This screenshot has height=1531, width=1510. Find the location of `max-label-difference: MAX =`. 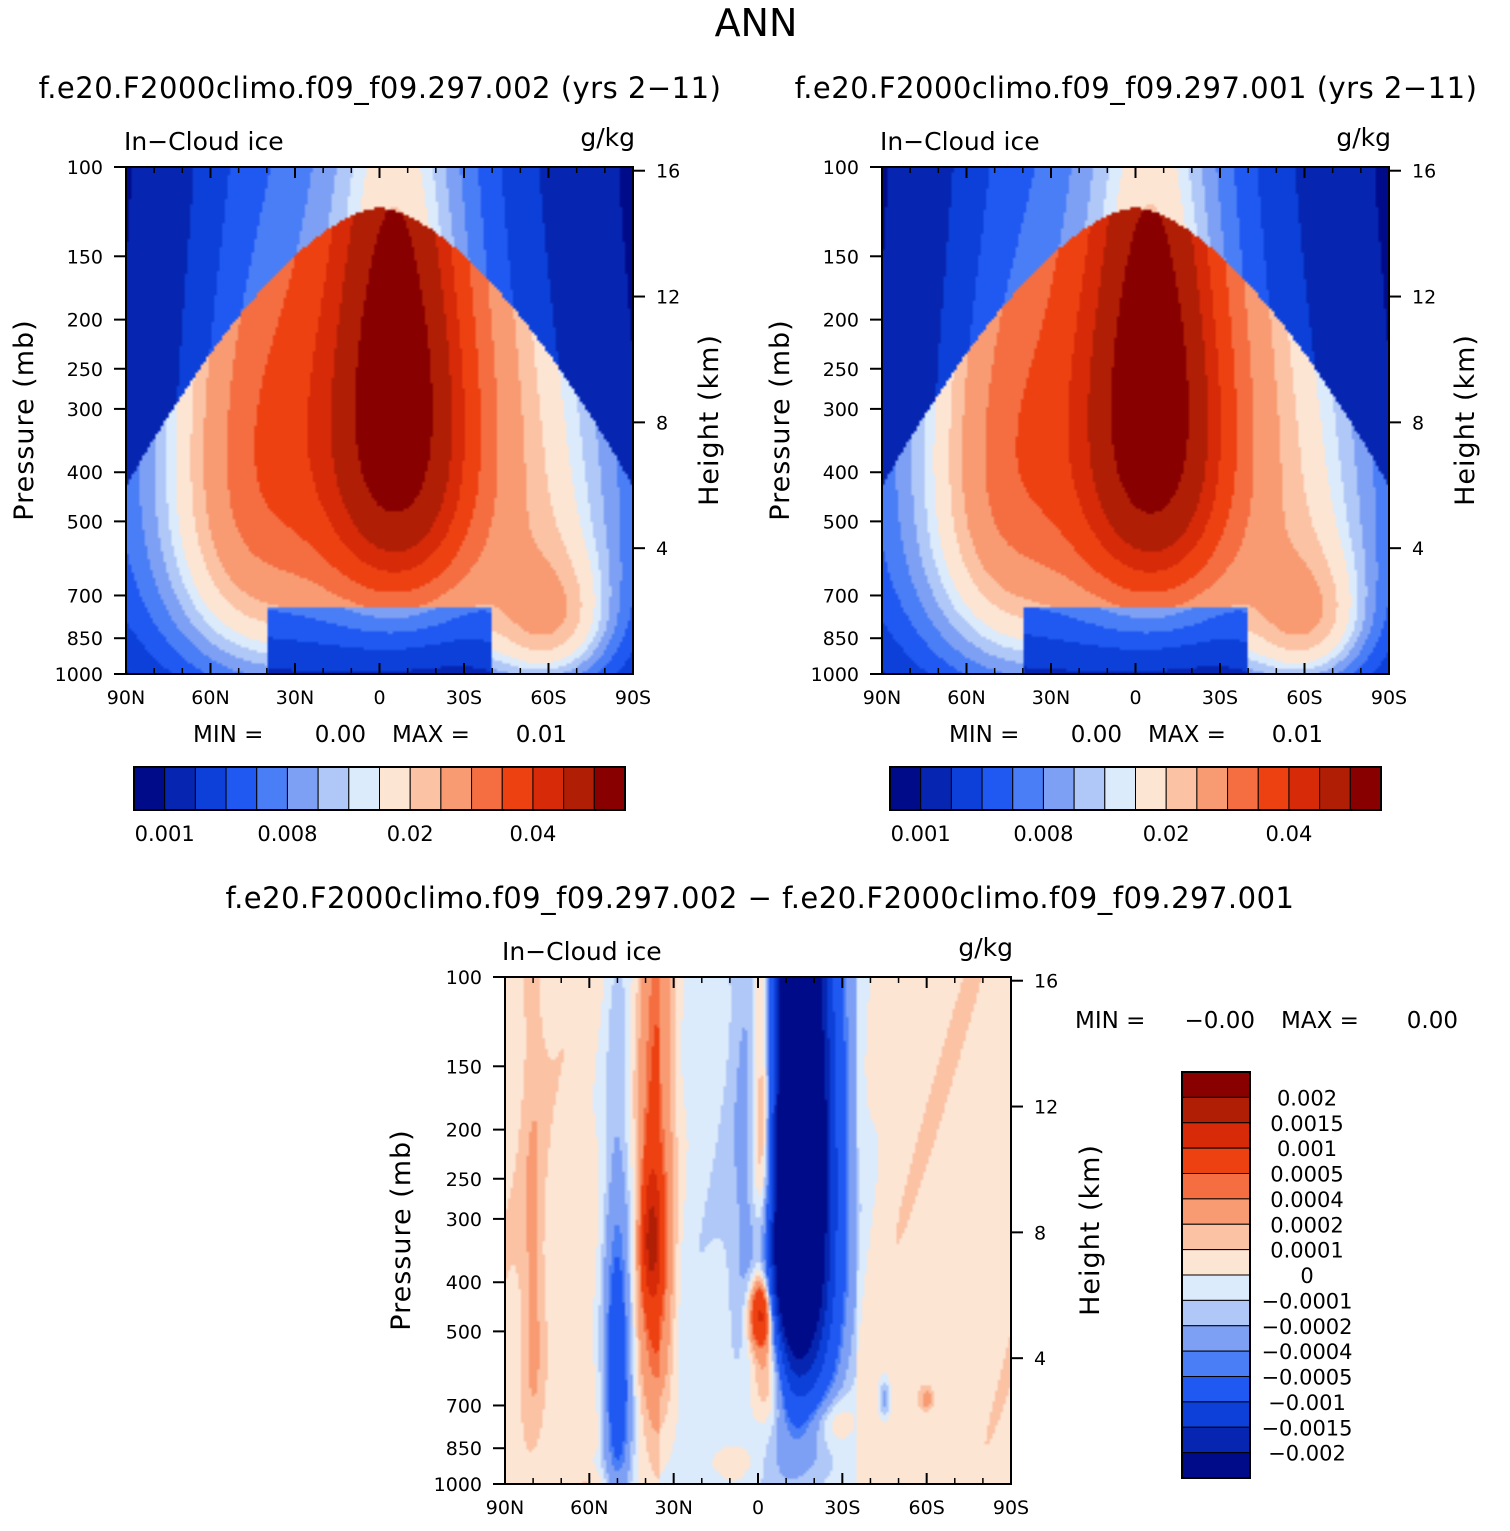

max-label-difference: MAX = is located at coordinates (1320, 1021).